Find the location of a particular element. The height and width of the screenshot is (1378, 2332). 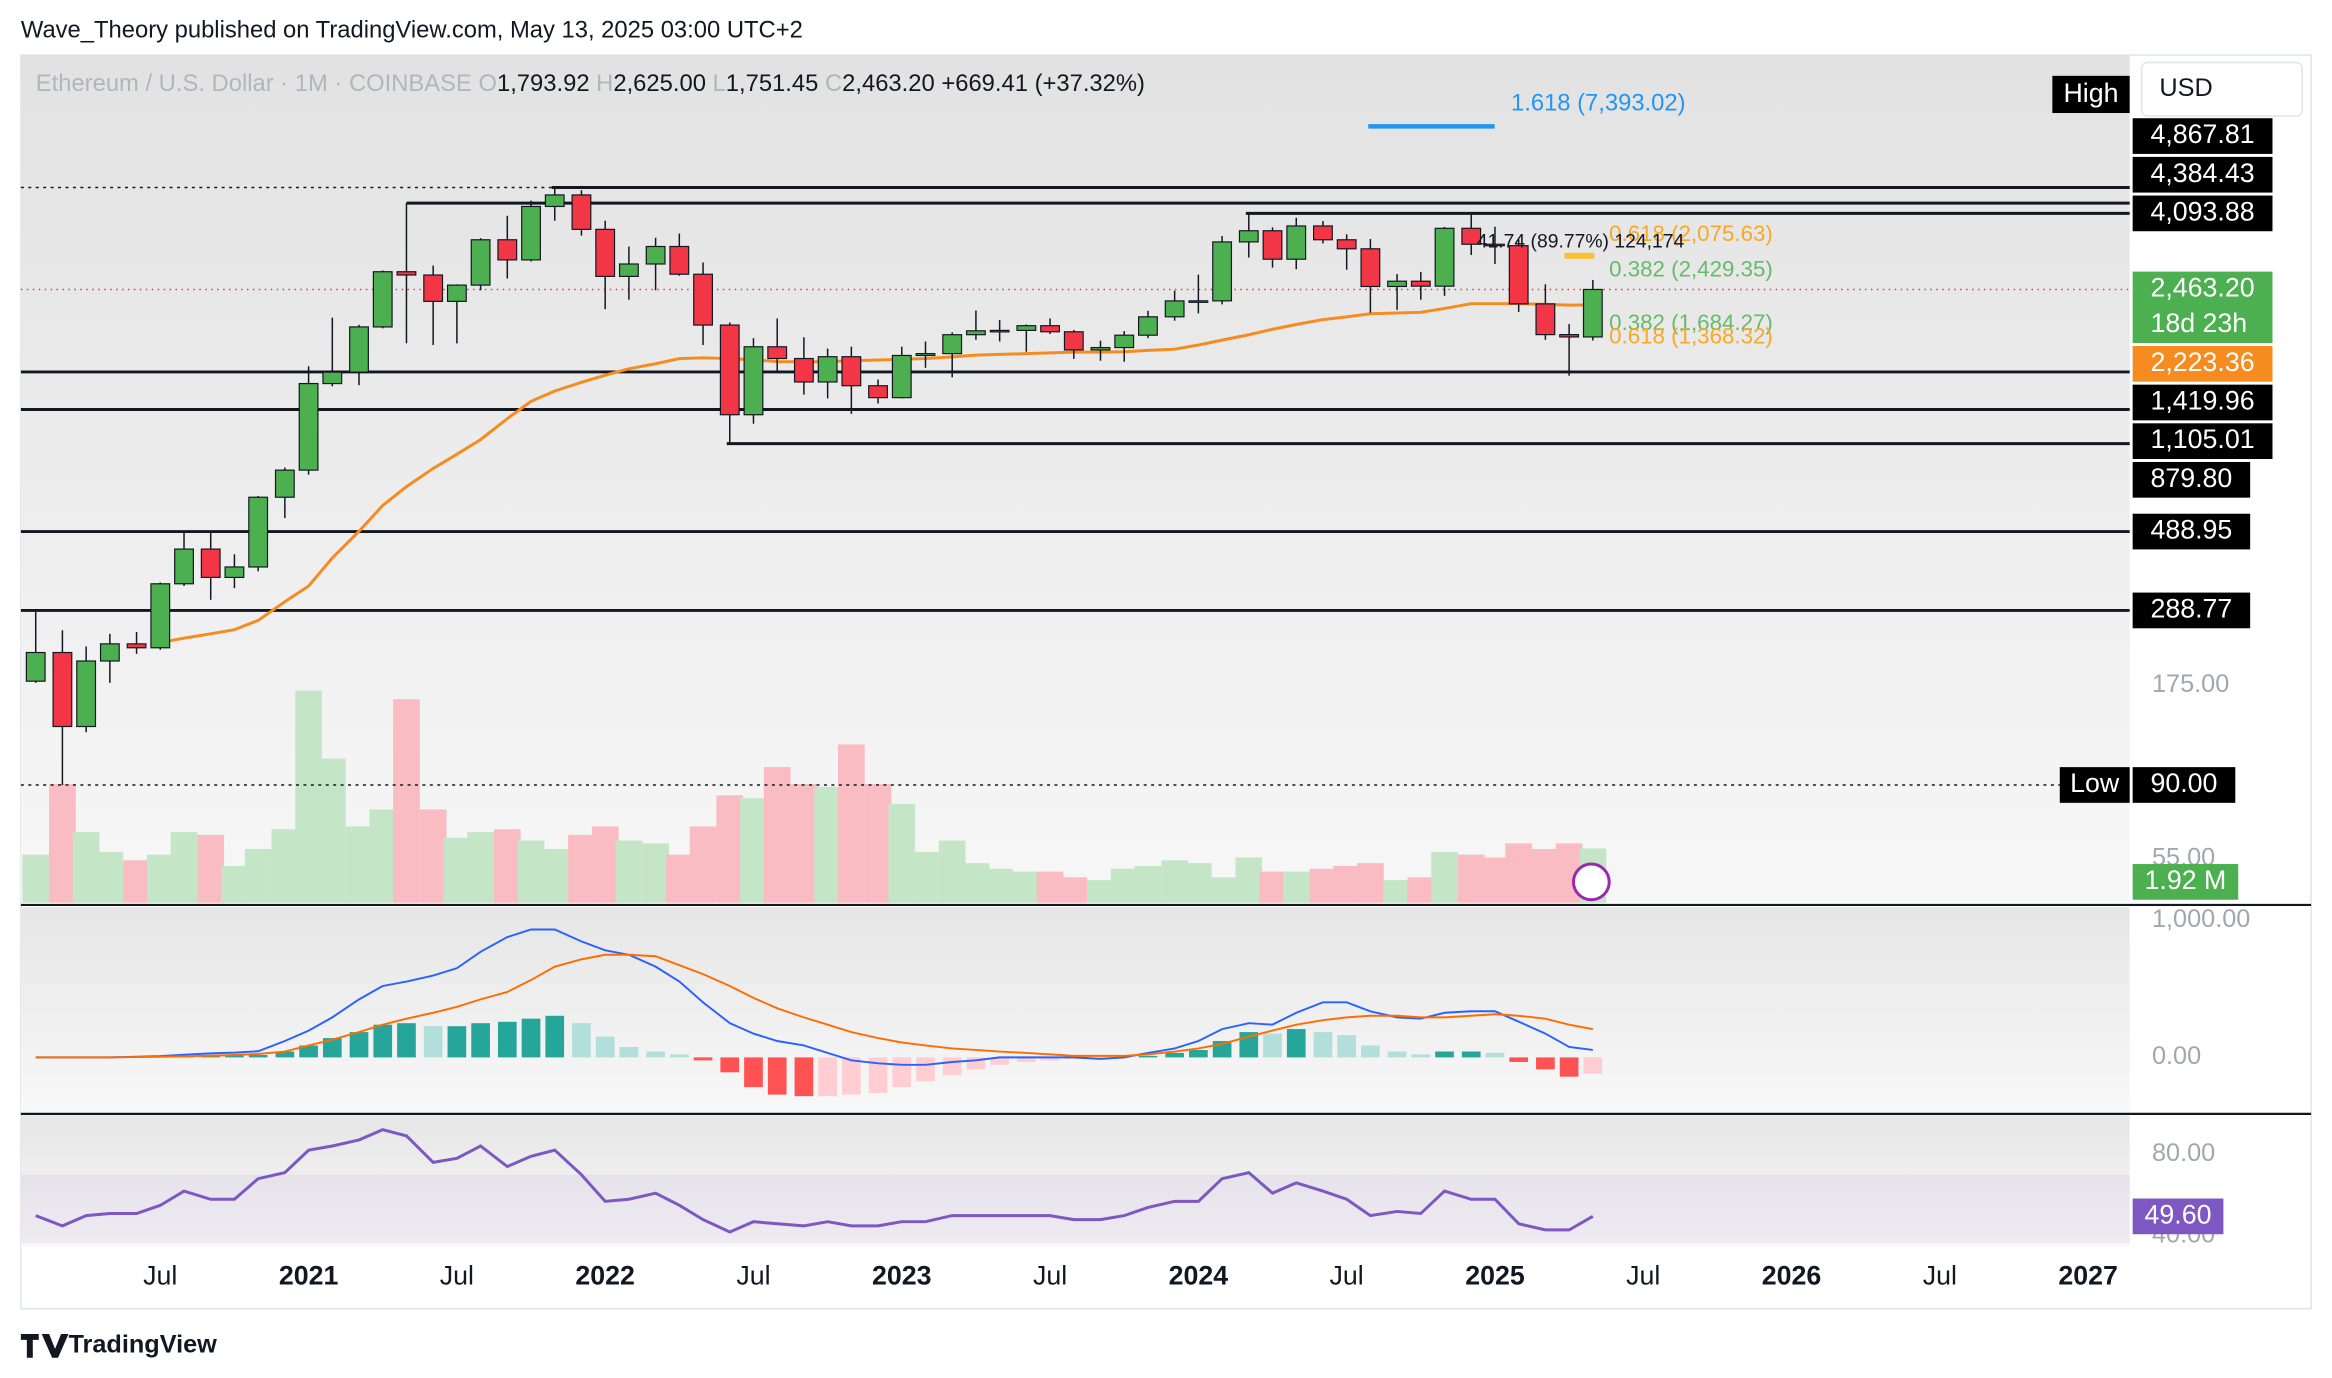

assistant-icon is located at coordinates (1591, 882).